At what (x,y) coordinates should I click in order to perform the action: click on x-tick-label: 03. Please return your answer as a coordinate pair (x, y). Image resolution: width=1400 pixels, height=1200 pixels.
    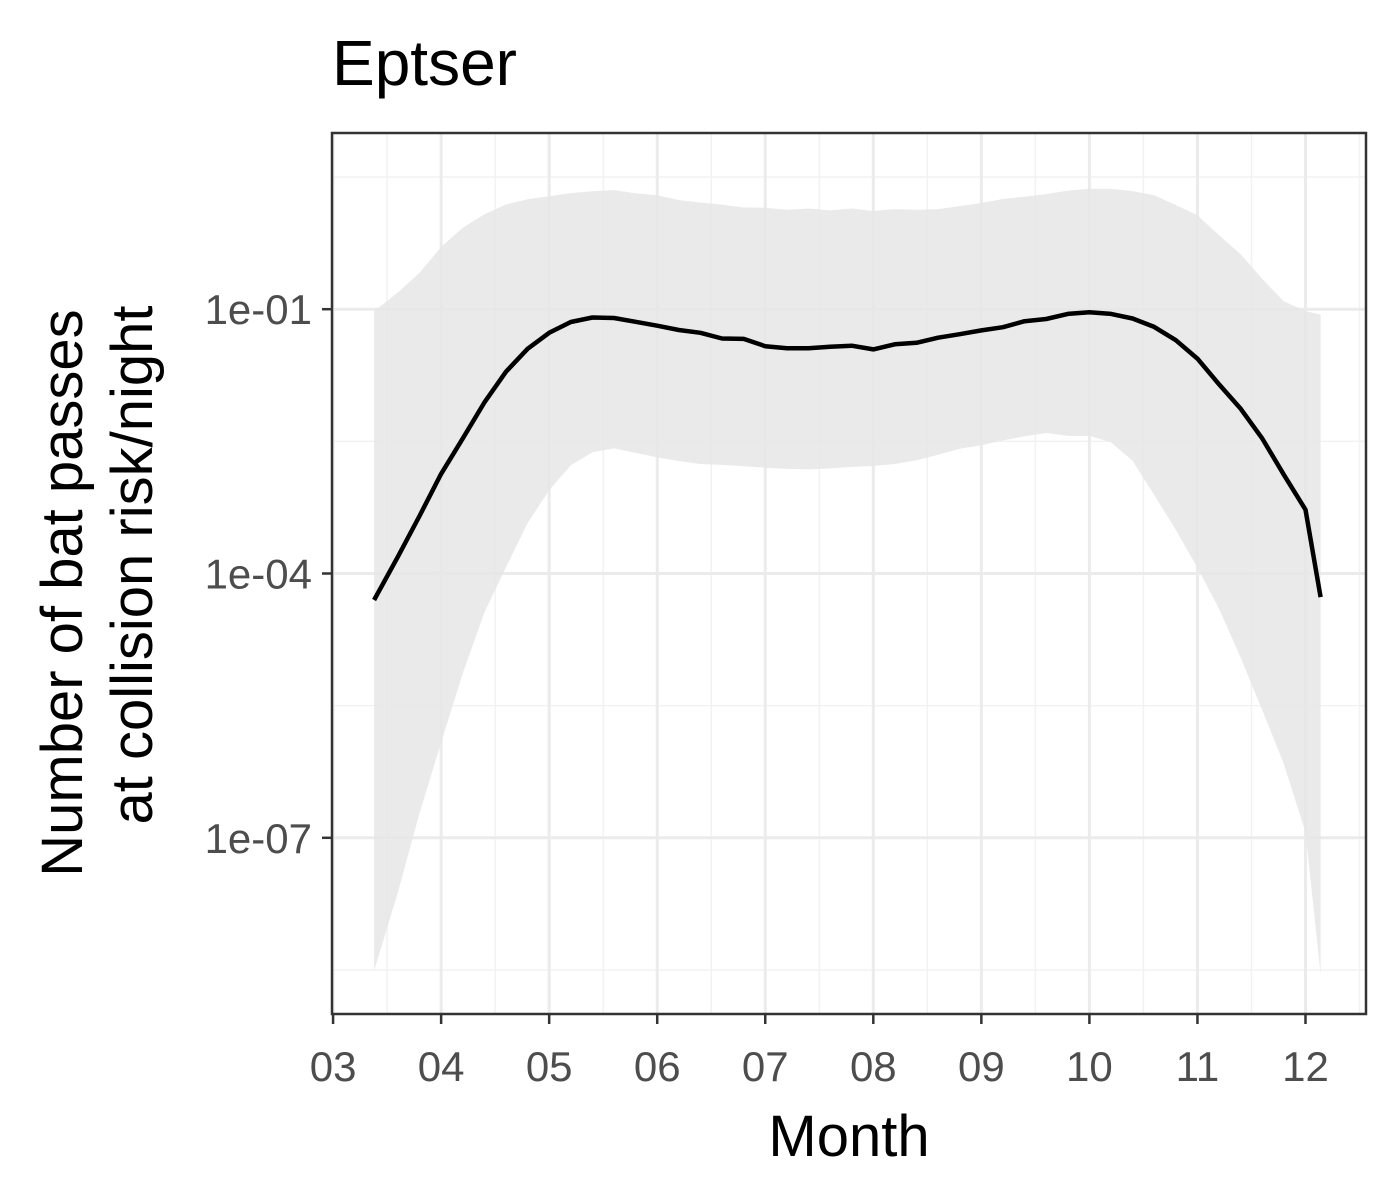
    Looking at the image, I should click on (333, 1066).